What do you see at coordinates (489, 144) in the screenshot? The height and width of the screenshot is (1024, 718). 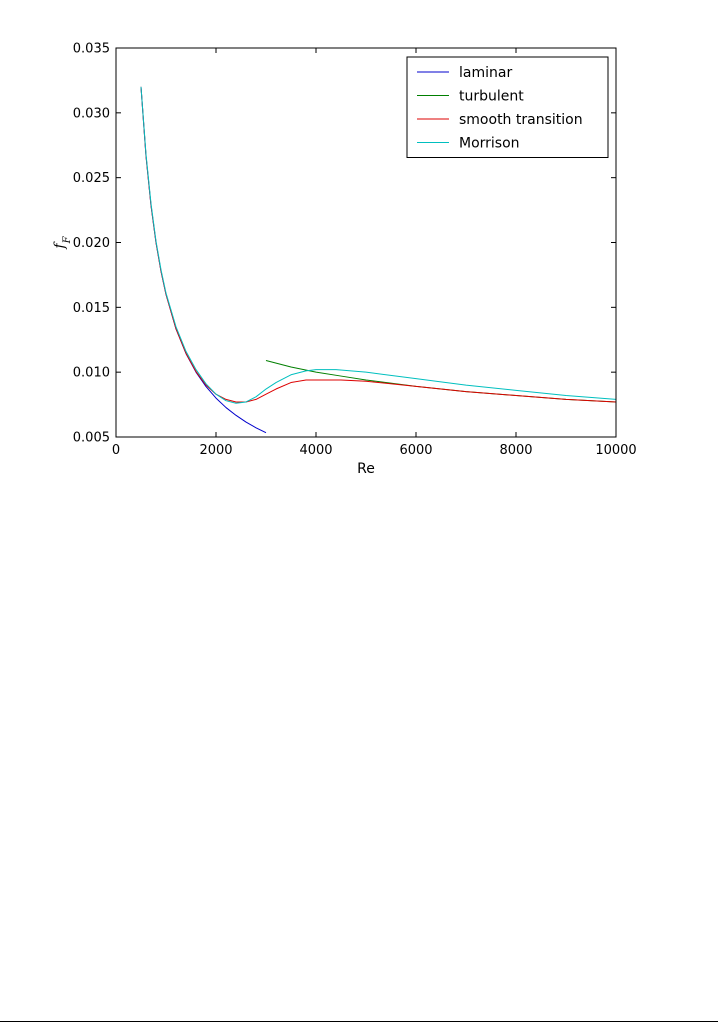 I see `legend-label-morrison: Morrison` at bounding box center [489, 144].